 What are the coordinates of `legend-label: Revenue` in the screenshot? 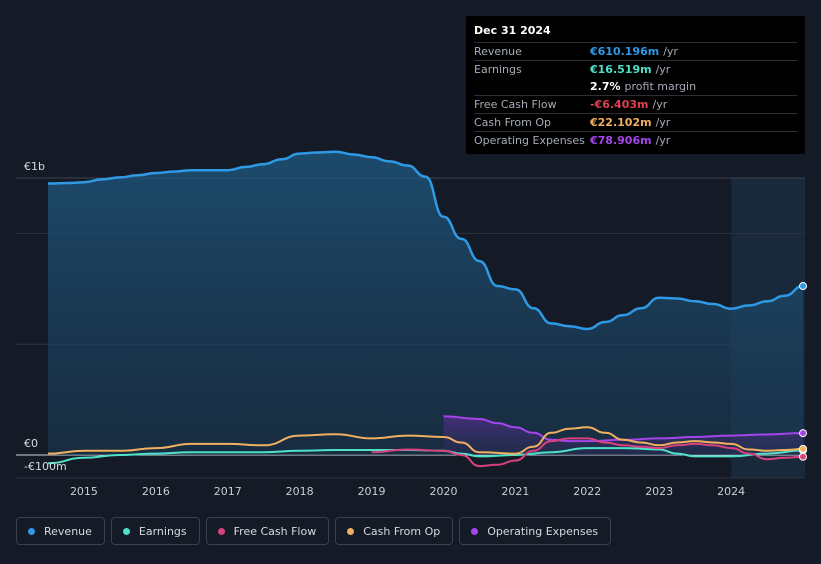 It's located at (68, 531).